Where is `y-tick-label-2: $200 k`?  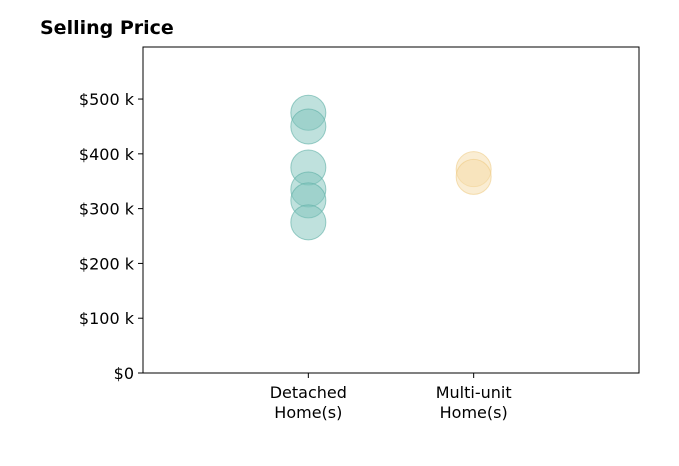
y-tick-label-2: $200 k is located at coordinates (107, 263).